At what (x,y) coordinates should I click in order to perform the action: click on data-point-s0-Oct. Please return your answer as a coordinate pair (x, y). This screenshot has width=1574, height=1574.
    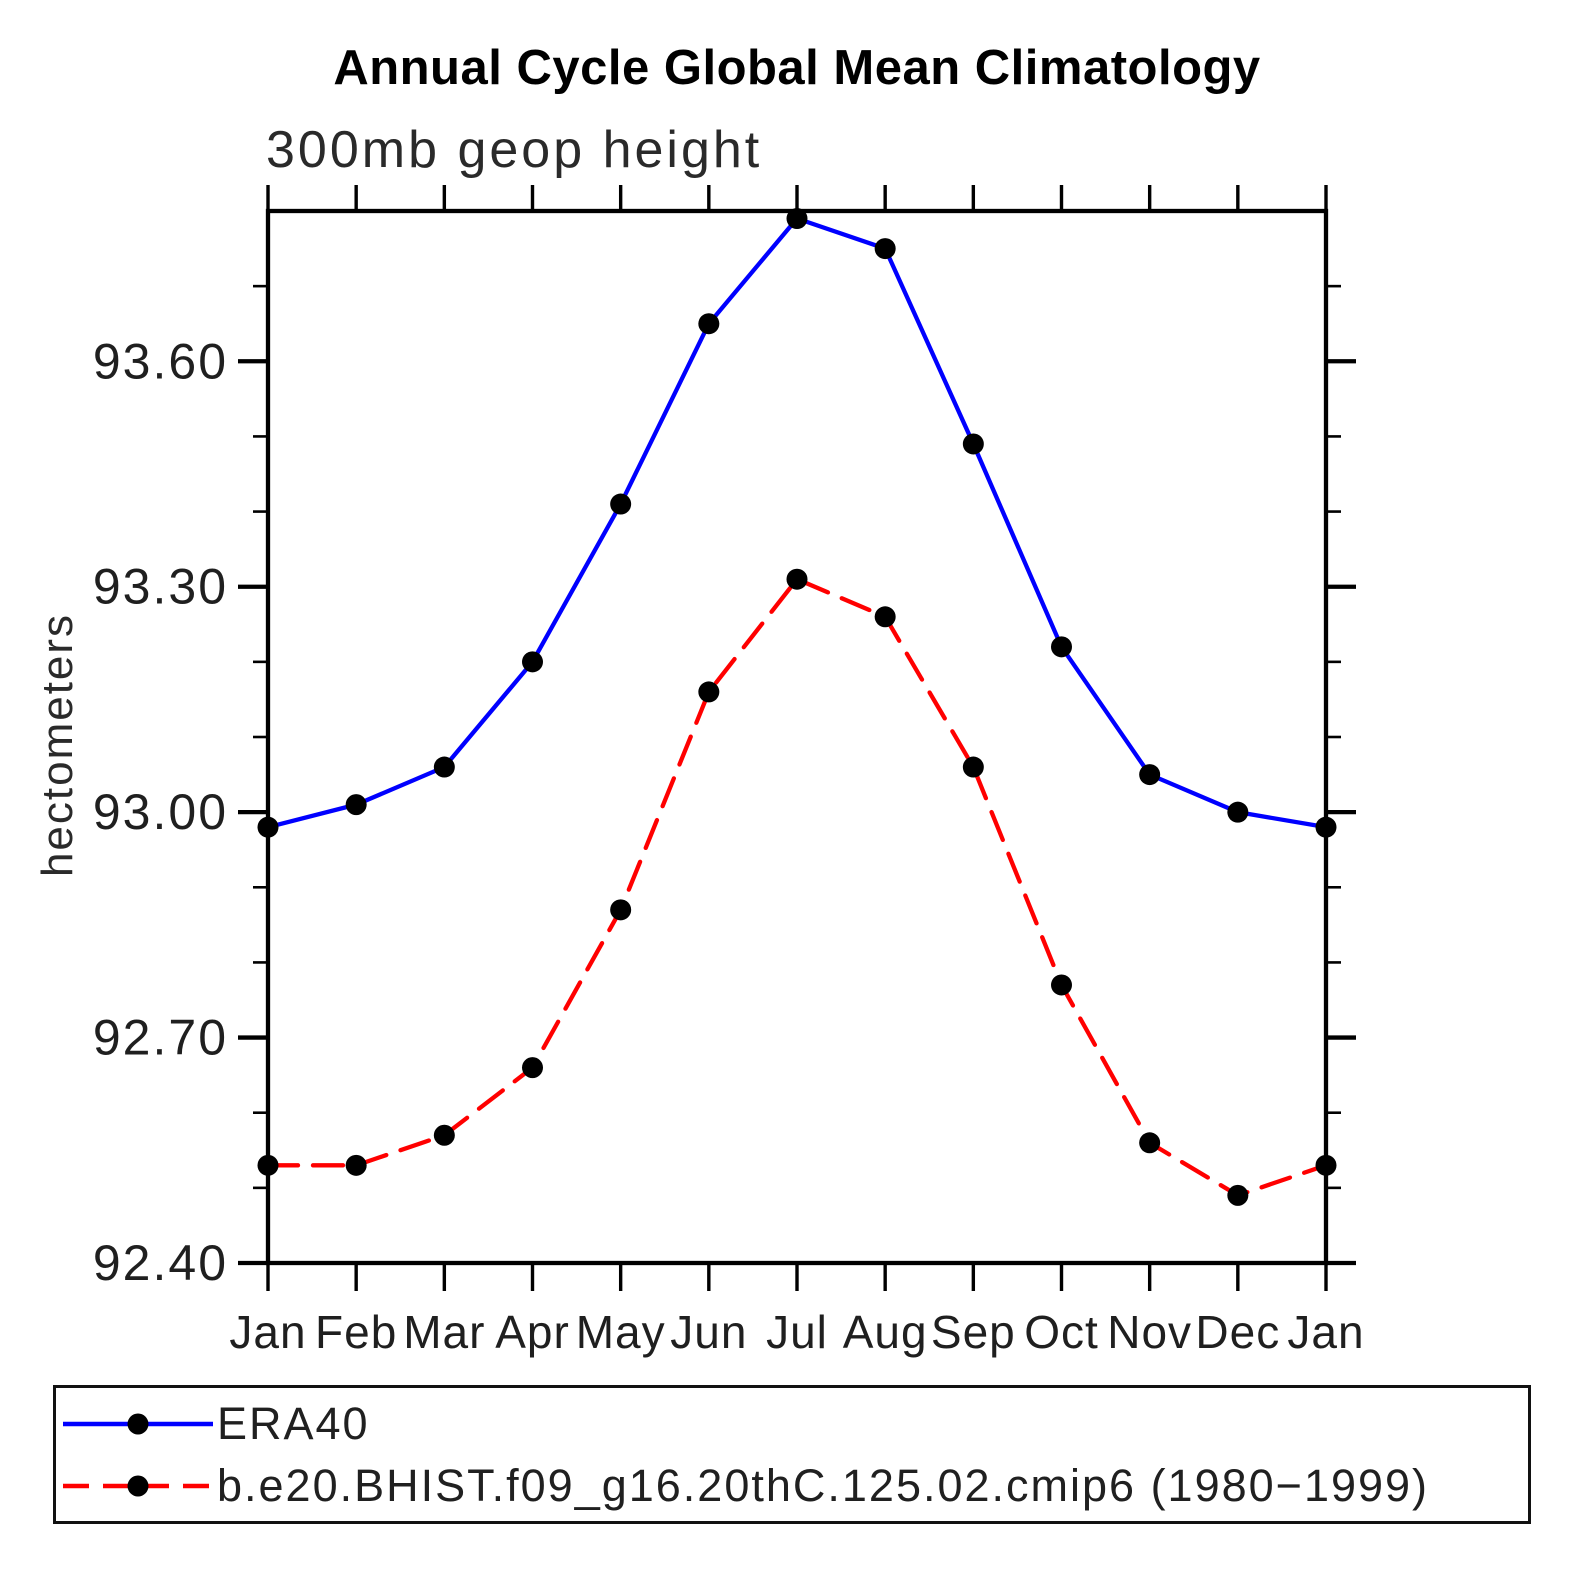
    Looking at the image, I should click on (1061, 647).